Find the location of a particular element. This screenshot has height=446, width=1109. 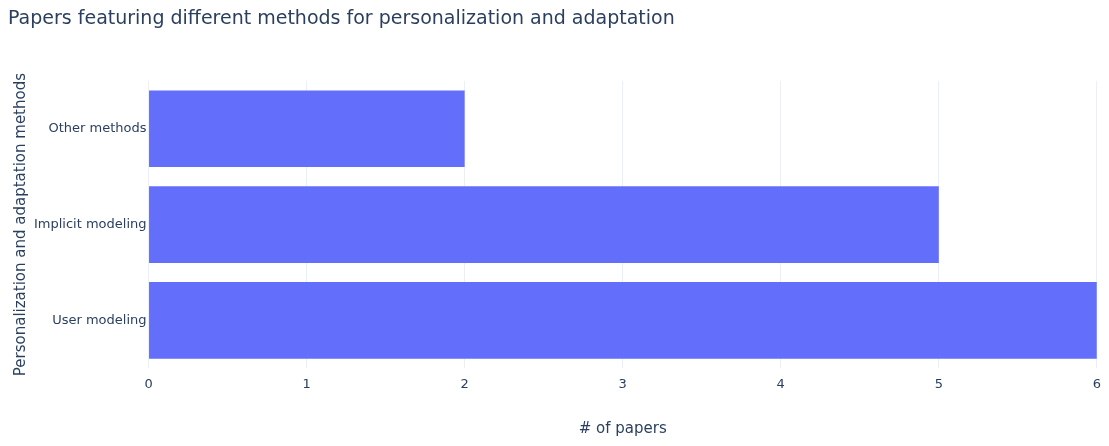

x-tick-label: 1 is located at coordinates (306, 383).